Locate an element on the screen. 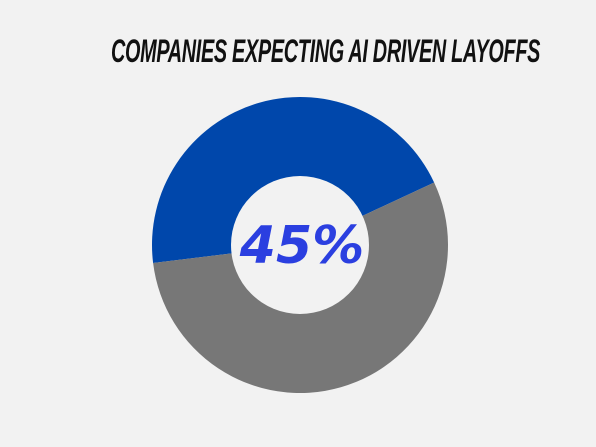 The height and width of the screenshot is (447, 596). donut-hole is located at coordinates (300, 245).